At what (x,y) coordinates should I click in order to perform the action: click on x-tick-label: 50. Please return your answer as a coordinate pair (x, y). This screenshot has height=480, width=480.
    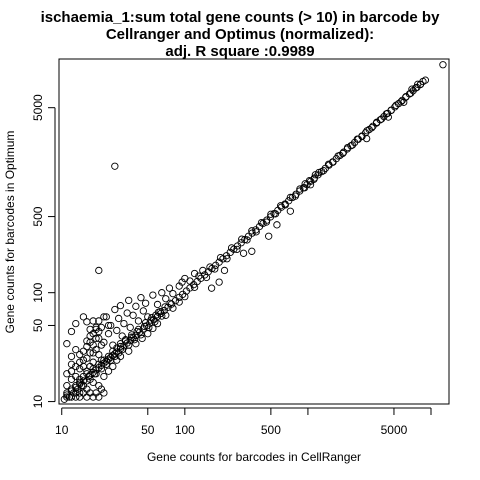
    Looking at the image, I should click on (148, 430).